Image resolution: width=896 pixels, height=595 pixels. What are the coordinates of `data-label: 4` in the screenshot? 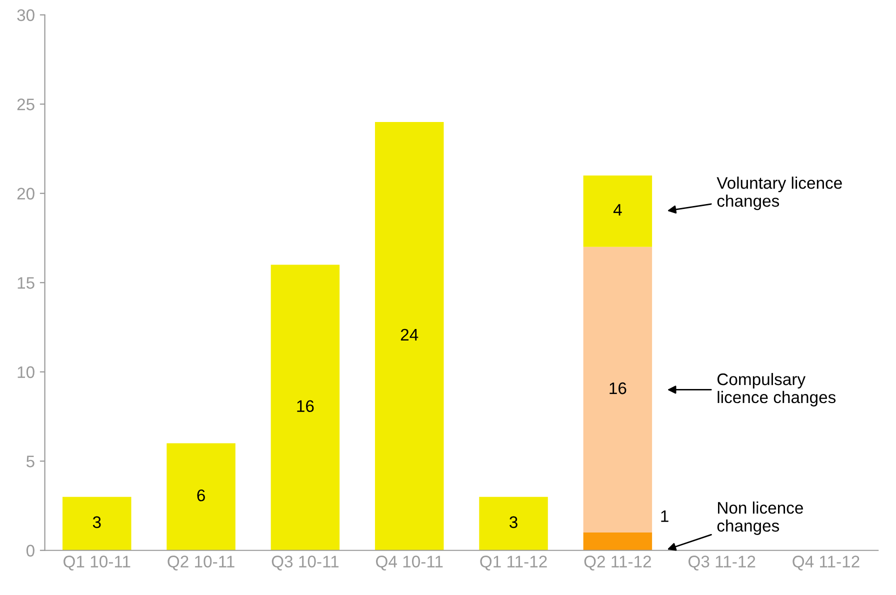 It's located at (617, 210).